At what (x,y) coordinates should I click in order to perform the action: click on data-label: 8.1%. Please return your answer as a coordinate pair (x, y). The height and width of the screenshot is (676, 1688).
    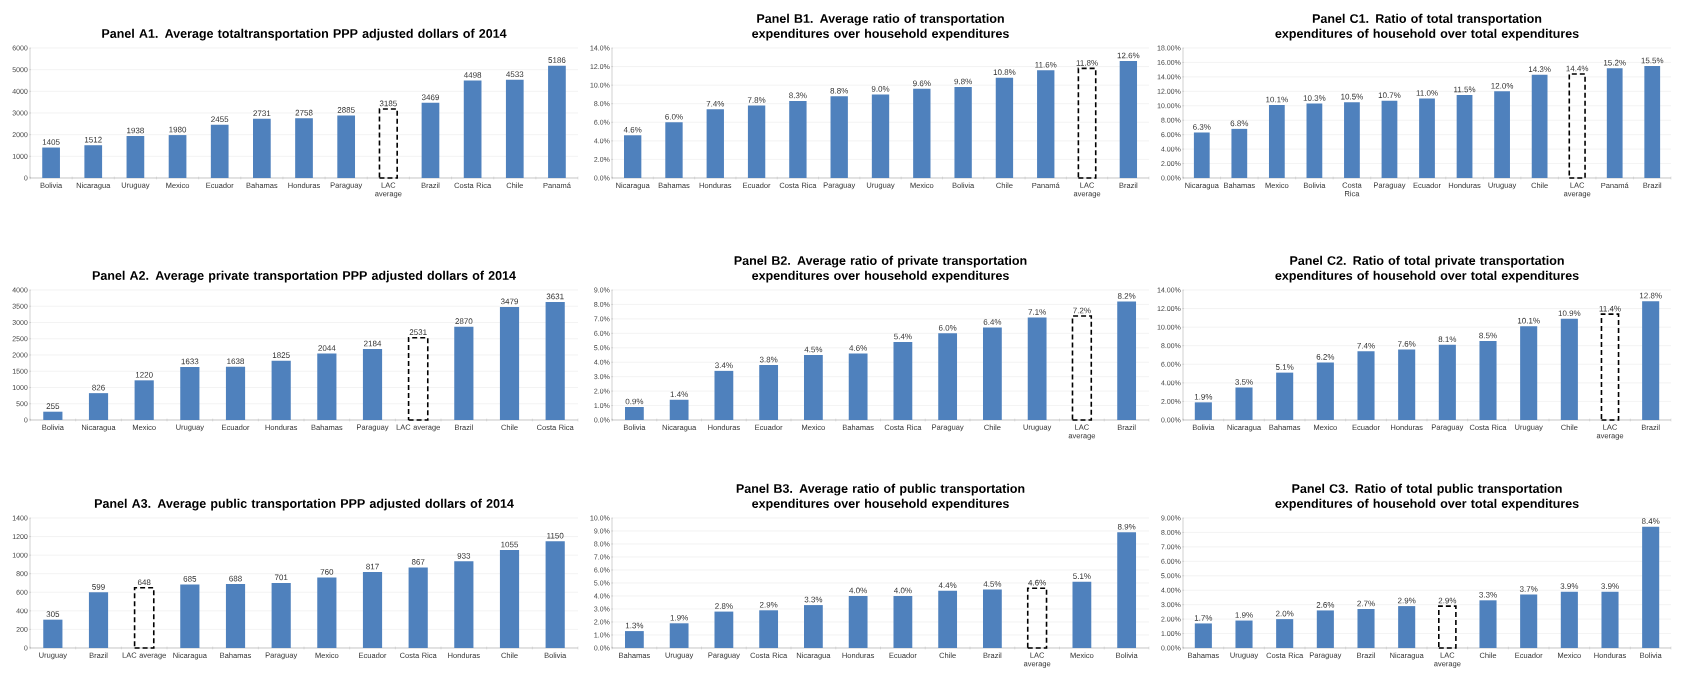
    Looking at the image, I should click on (1447, 339).